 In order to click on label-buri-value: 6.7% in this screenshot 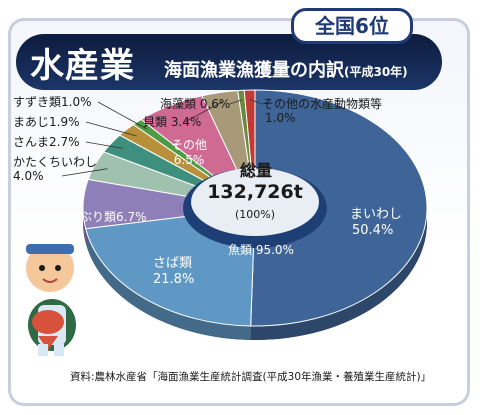, I will do `click(131, 217)`.